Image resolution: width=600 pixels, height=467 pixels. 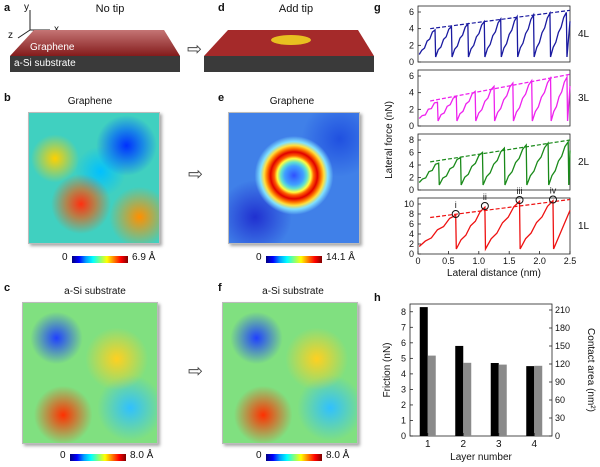 I want to click on panel-label-h: h, so click(x=377, y=298).